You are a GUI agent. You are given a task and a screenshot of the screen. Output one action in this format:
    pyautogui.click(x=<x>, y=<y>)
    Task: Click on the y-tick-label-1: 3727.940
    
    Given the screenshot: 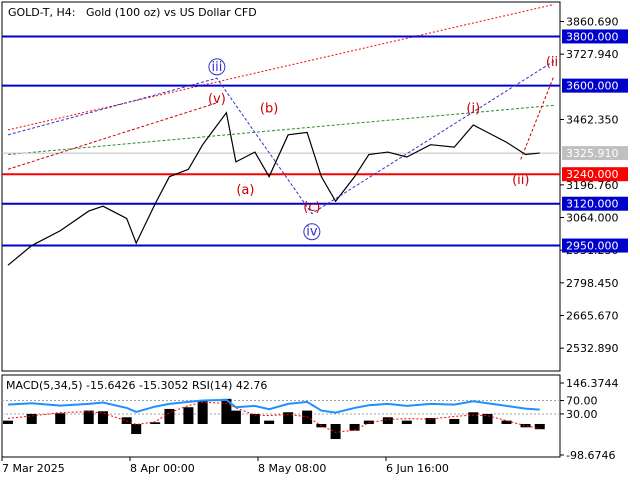 What is the action you would take?
    pyautogui.click(x=592, y=54)
    